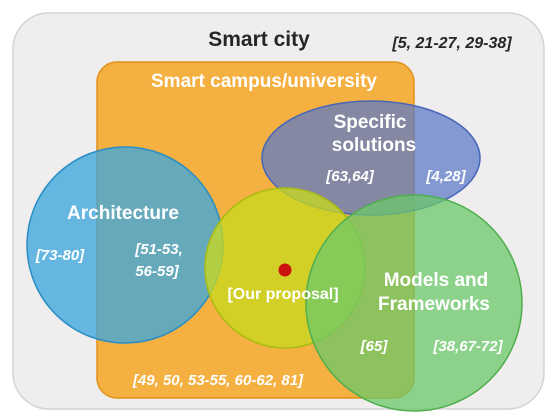 The width and height of the screenshot is (550, 419). Describe the element at coordinates (434, 304) in the screenshot. I see `models-frameworks-label-line2: Frameworks` at that location.